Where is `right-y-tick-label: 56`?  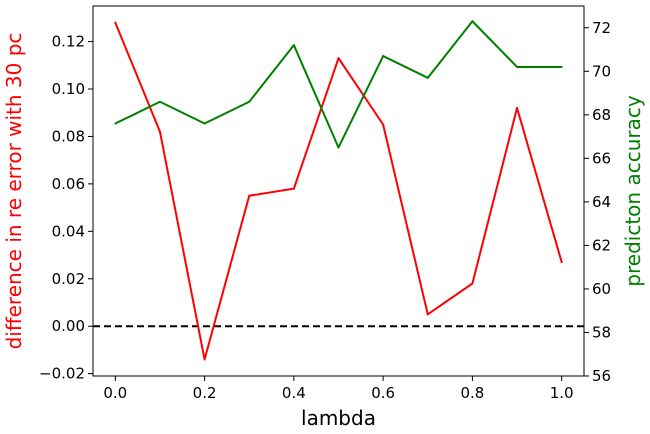
right-y-tick-label: 56 is located at coordinates (601, 376).